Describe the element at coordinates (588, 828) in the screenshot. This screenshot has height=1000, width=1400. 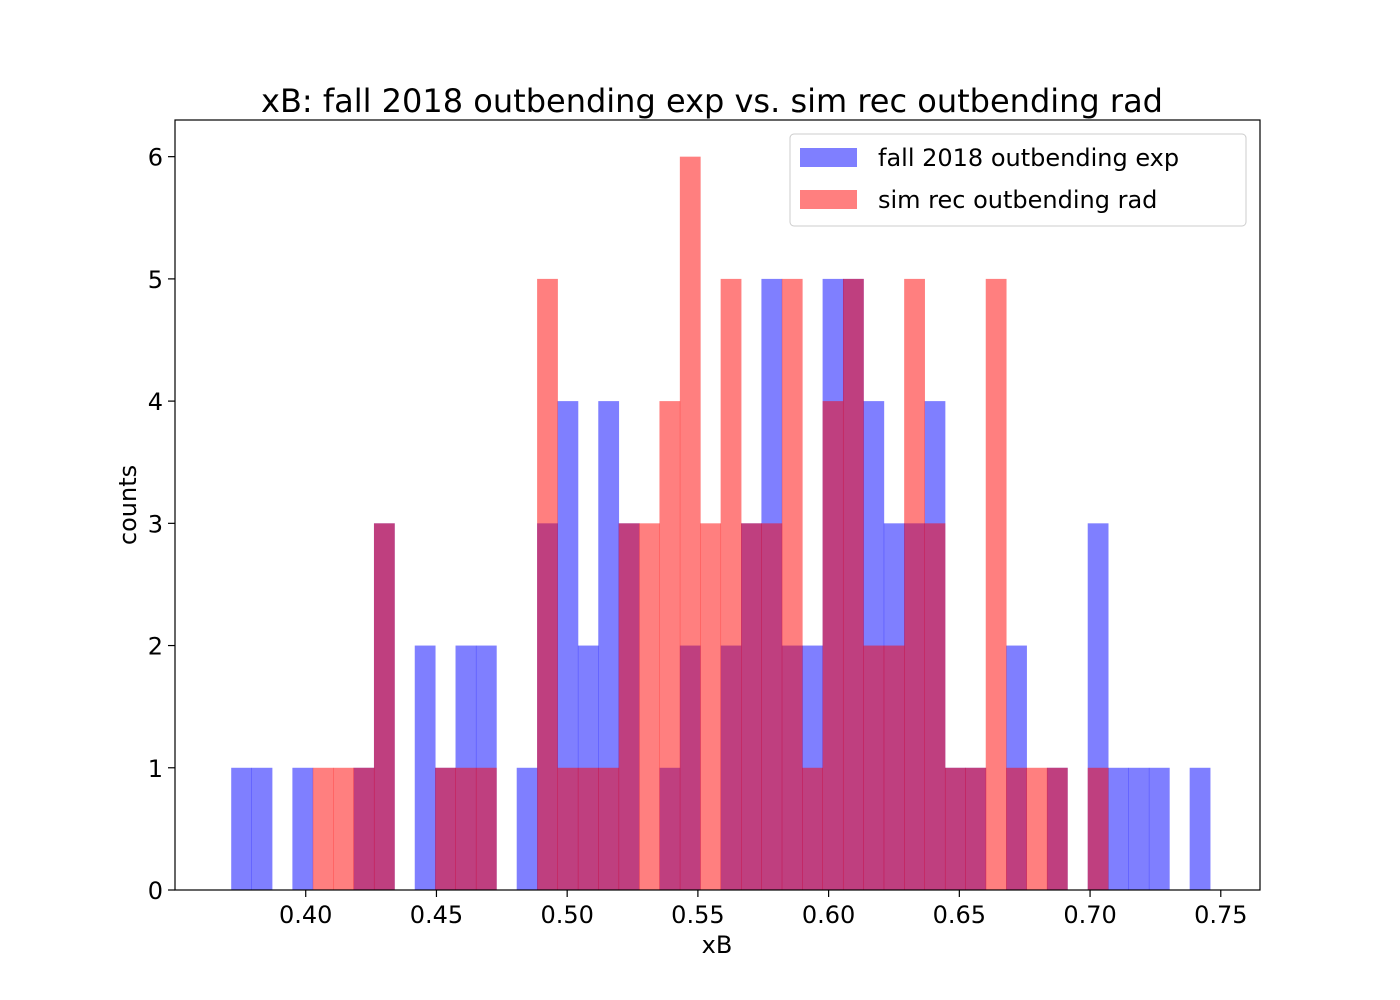
I see `histogram-bar-series1-bin9` at that location.